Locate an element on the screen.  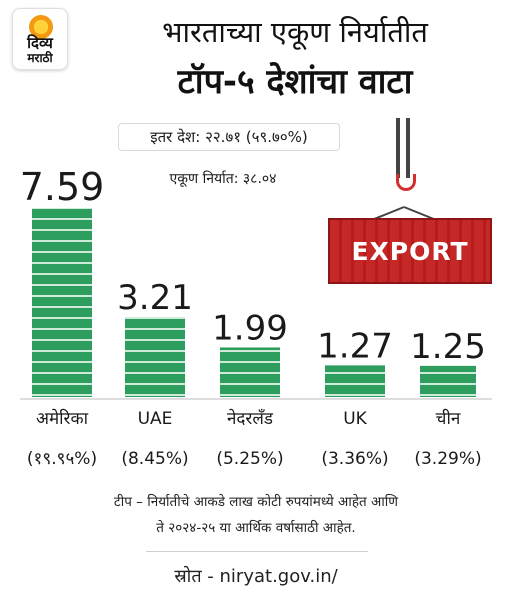
share-label-1: (8.45%) is located at coordinates (154, 459).